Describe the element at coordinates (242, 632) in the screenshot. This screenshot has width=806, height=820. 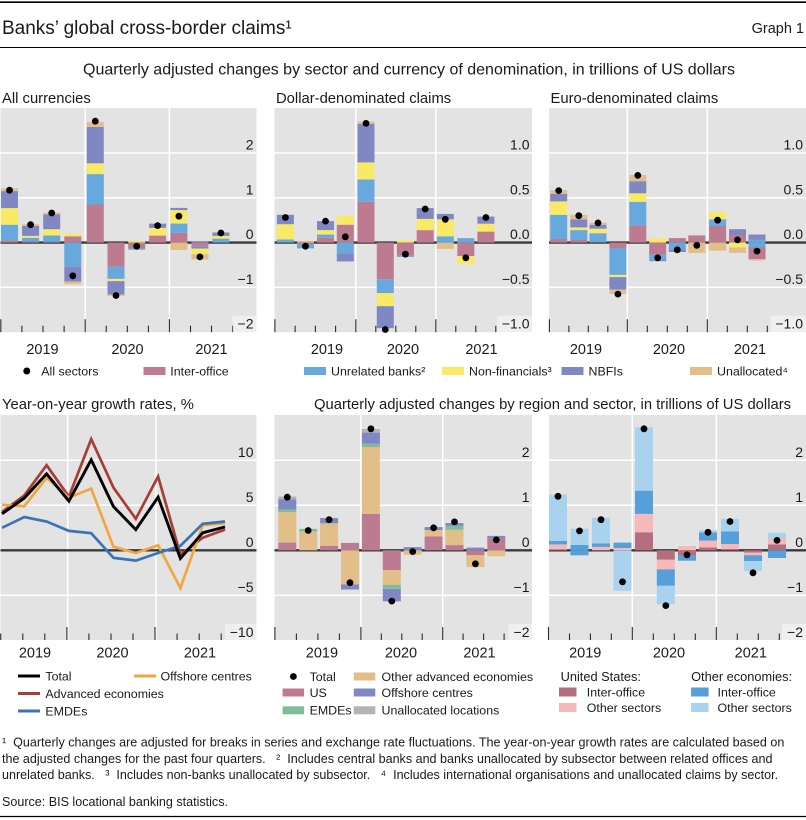
I see `svg-text: −10` at that location.